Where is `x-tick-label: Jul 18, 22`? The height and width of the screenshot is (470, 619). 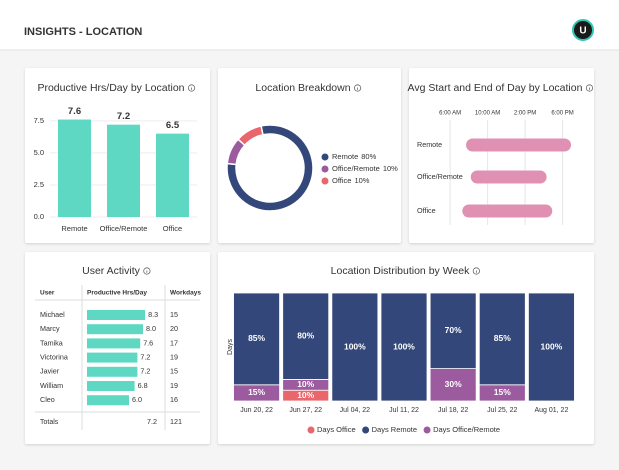
x-tick-label: Jul 18, 22 is located at coordinates (453, 410).